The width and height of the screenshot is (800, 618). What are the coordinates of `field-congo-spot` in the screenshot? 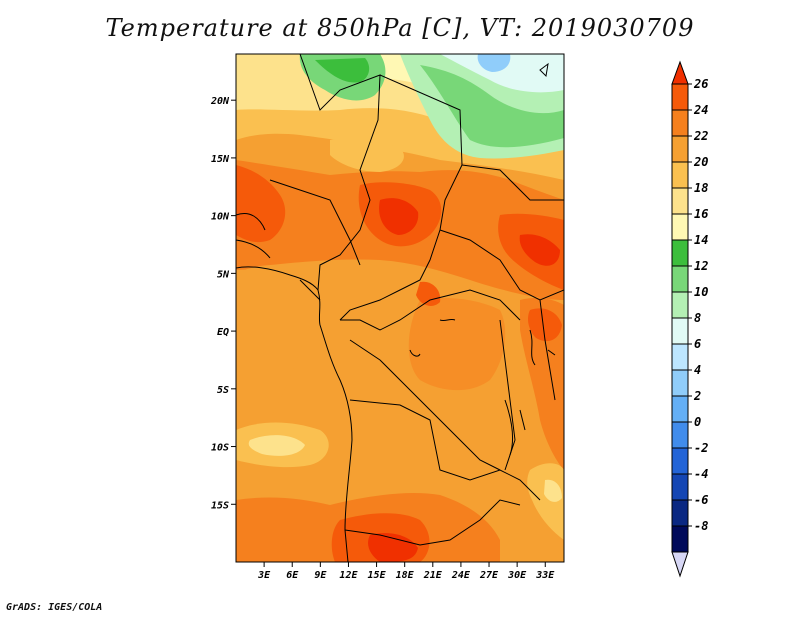 It's located at (428, 293).